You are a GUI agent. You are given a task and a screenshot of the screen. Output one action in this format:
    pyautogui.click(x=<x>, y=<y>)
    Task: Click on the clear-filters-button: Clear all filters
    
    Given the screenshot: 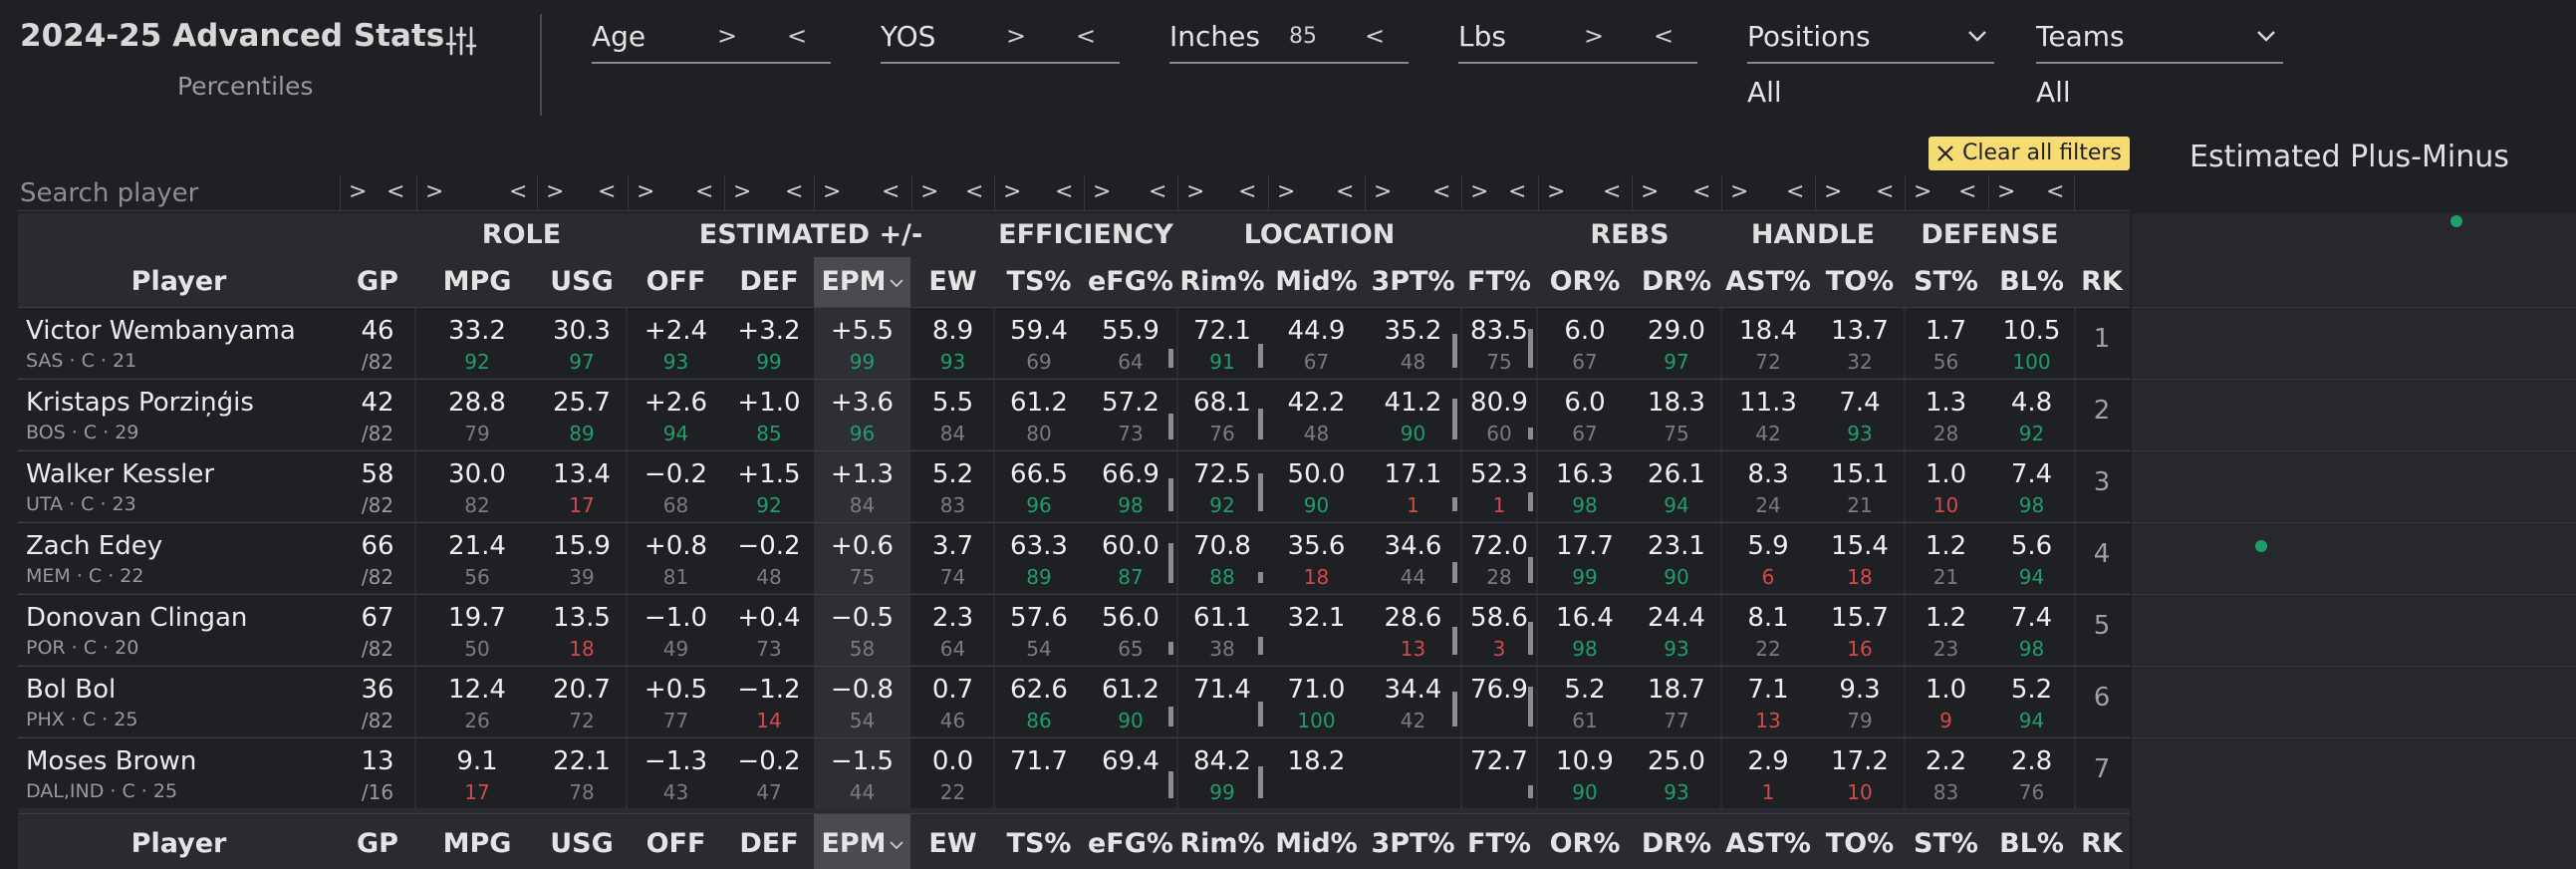 What is the action you would take?
    pyautogui.click(x=2029, y=153)
    